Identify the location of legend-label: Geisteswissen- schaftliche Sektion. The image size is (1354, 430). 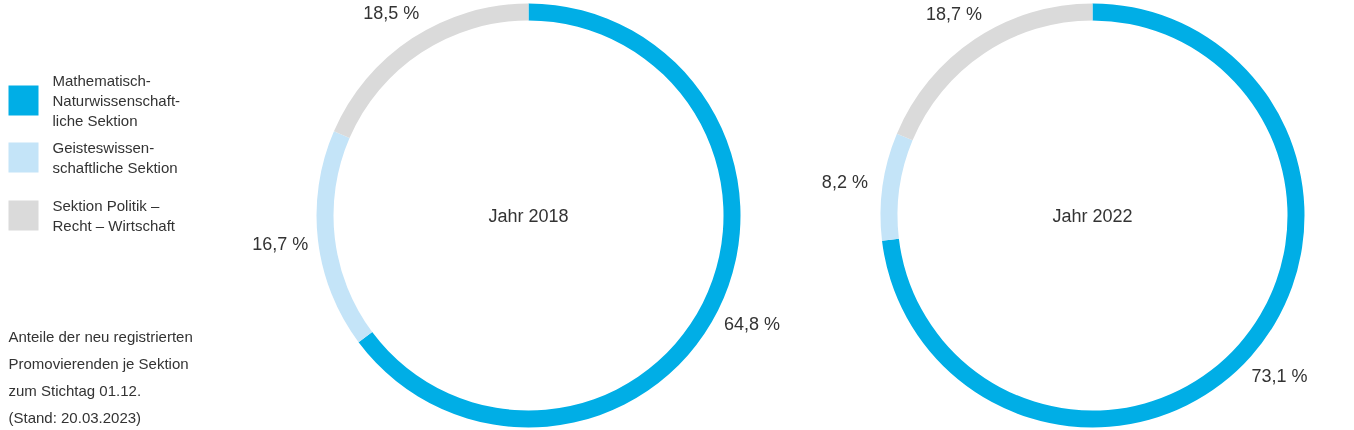
(115, 157).